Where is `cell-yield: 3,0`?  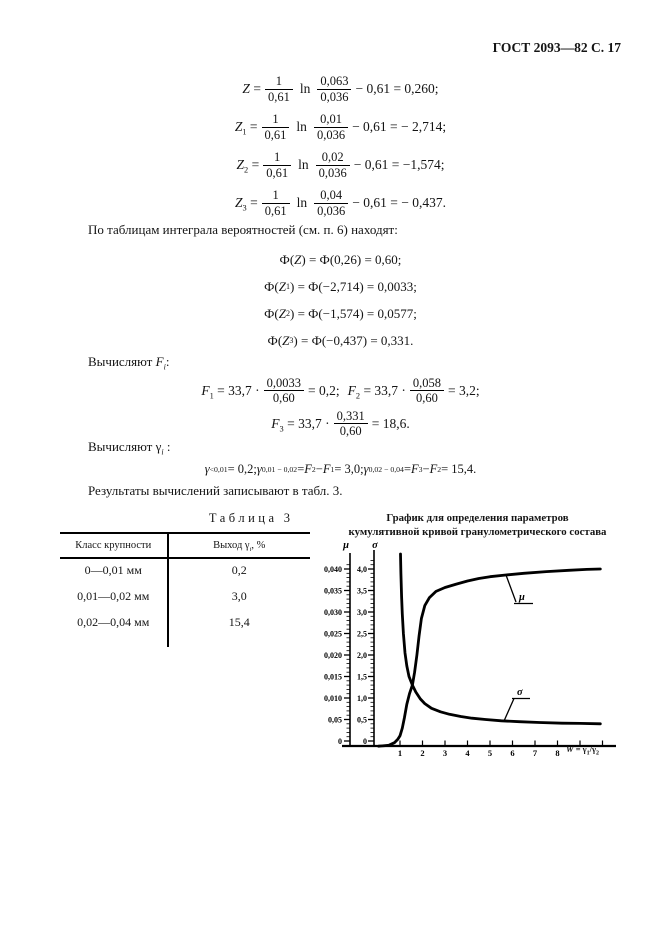 cell-yield: 3,0 is located at coordinates (238, 598).